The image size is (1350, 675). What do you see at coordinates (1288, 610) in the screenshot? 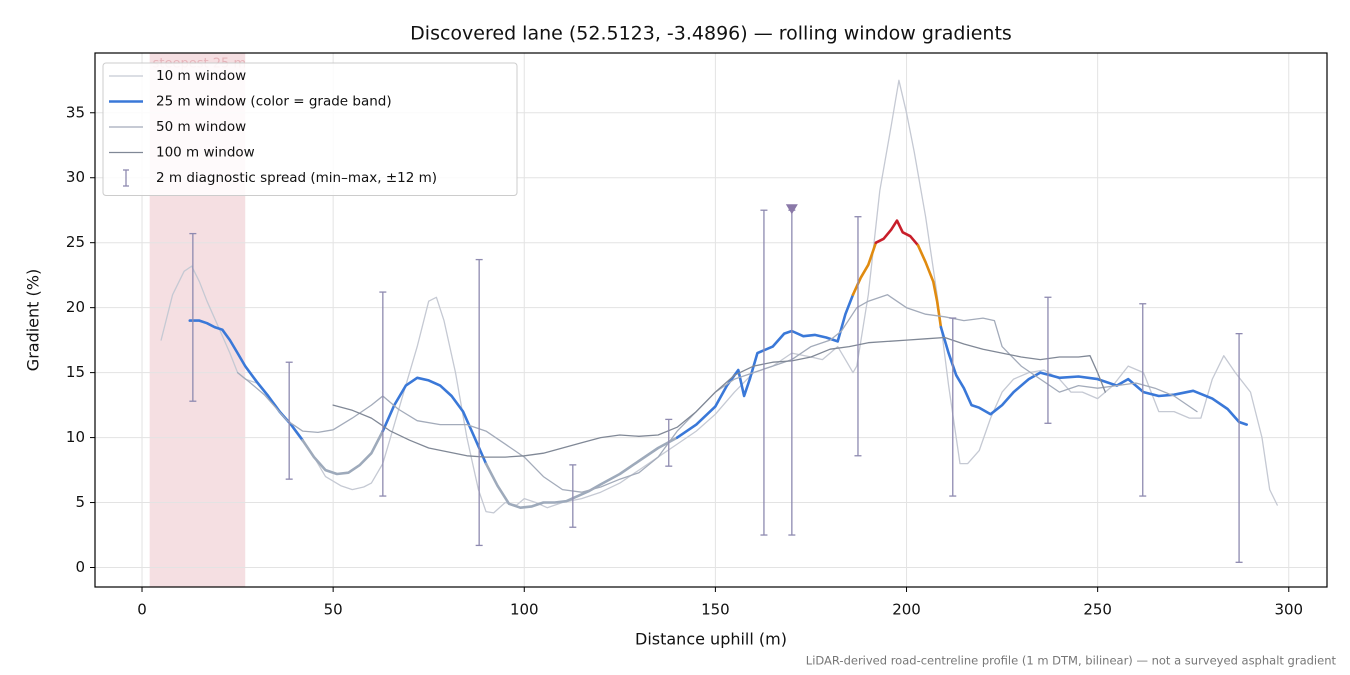
I see `x-tick-label: 300` at bounding box center [1288, 610].